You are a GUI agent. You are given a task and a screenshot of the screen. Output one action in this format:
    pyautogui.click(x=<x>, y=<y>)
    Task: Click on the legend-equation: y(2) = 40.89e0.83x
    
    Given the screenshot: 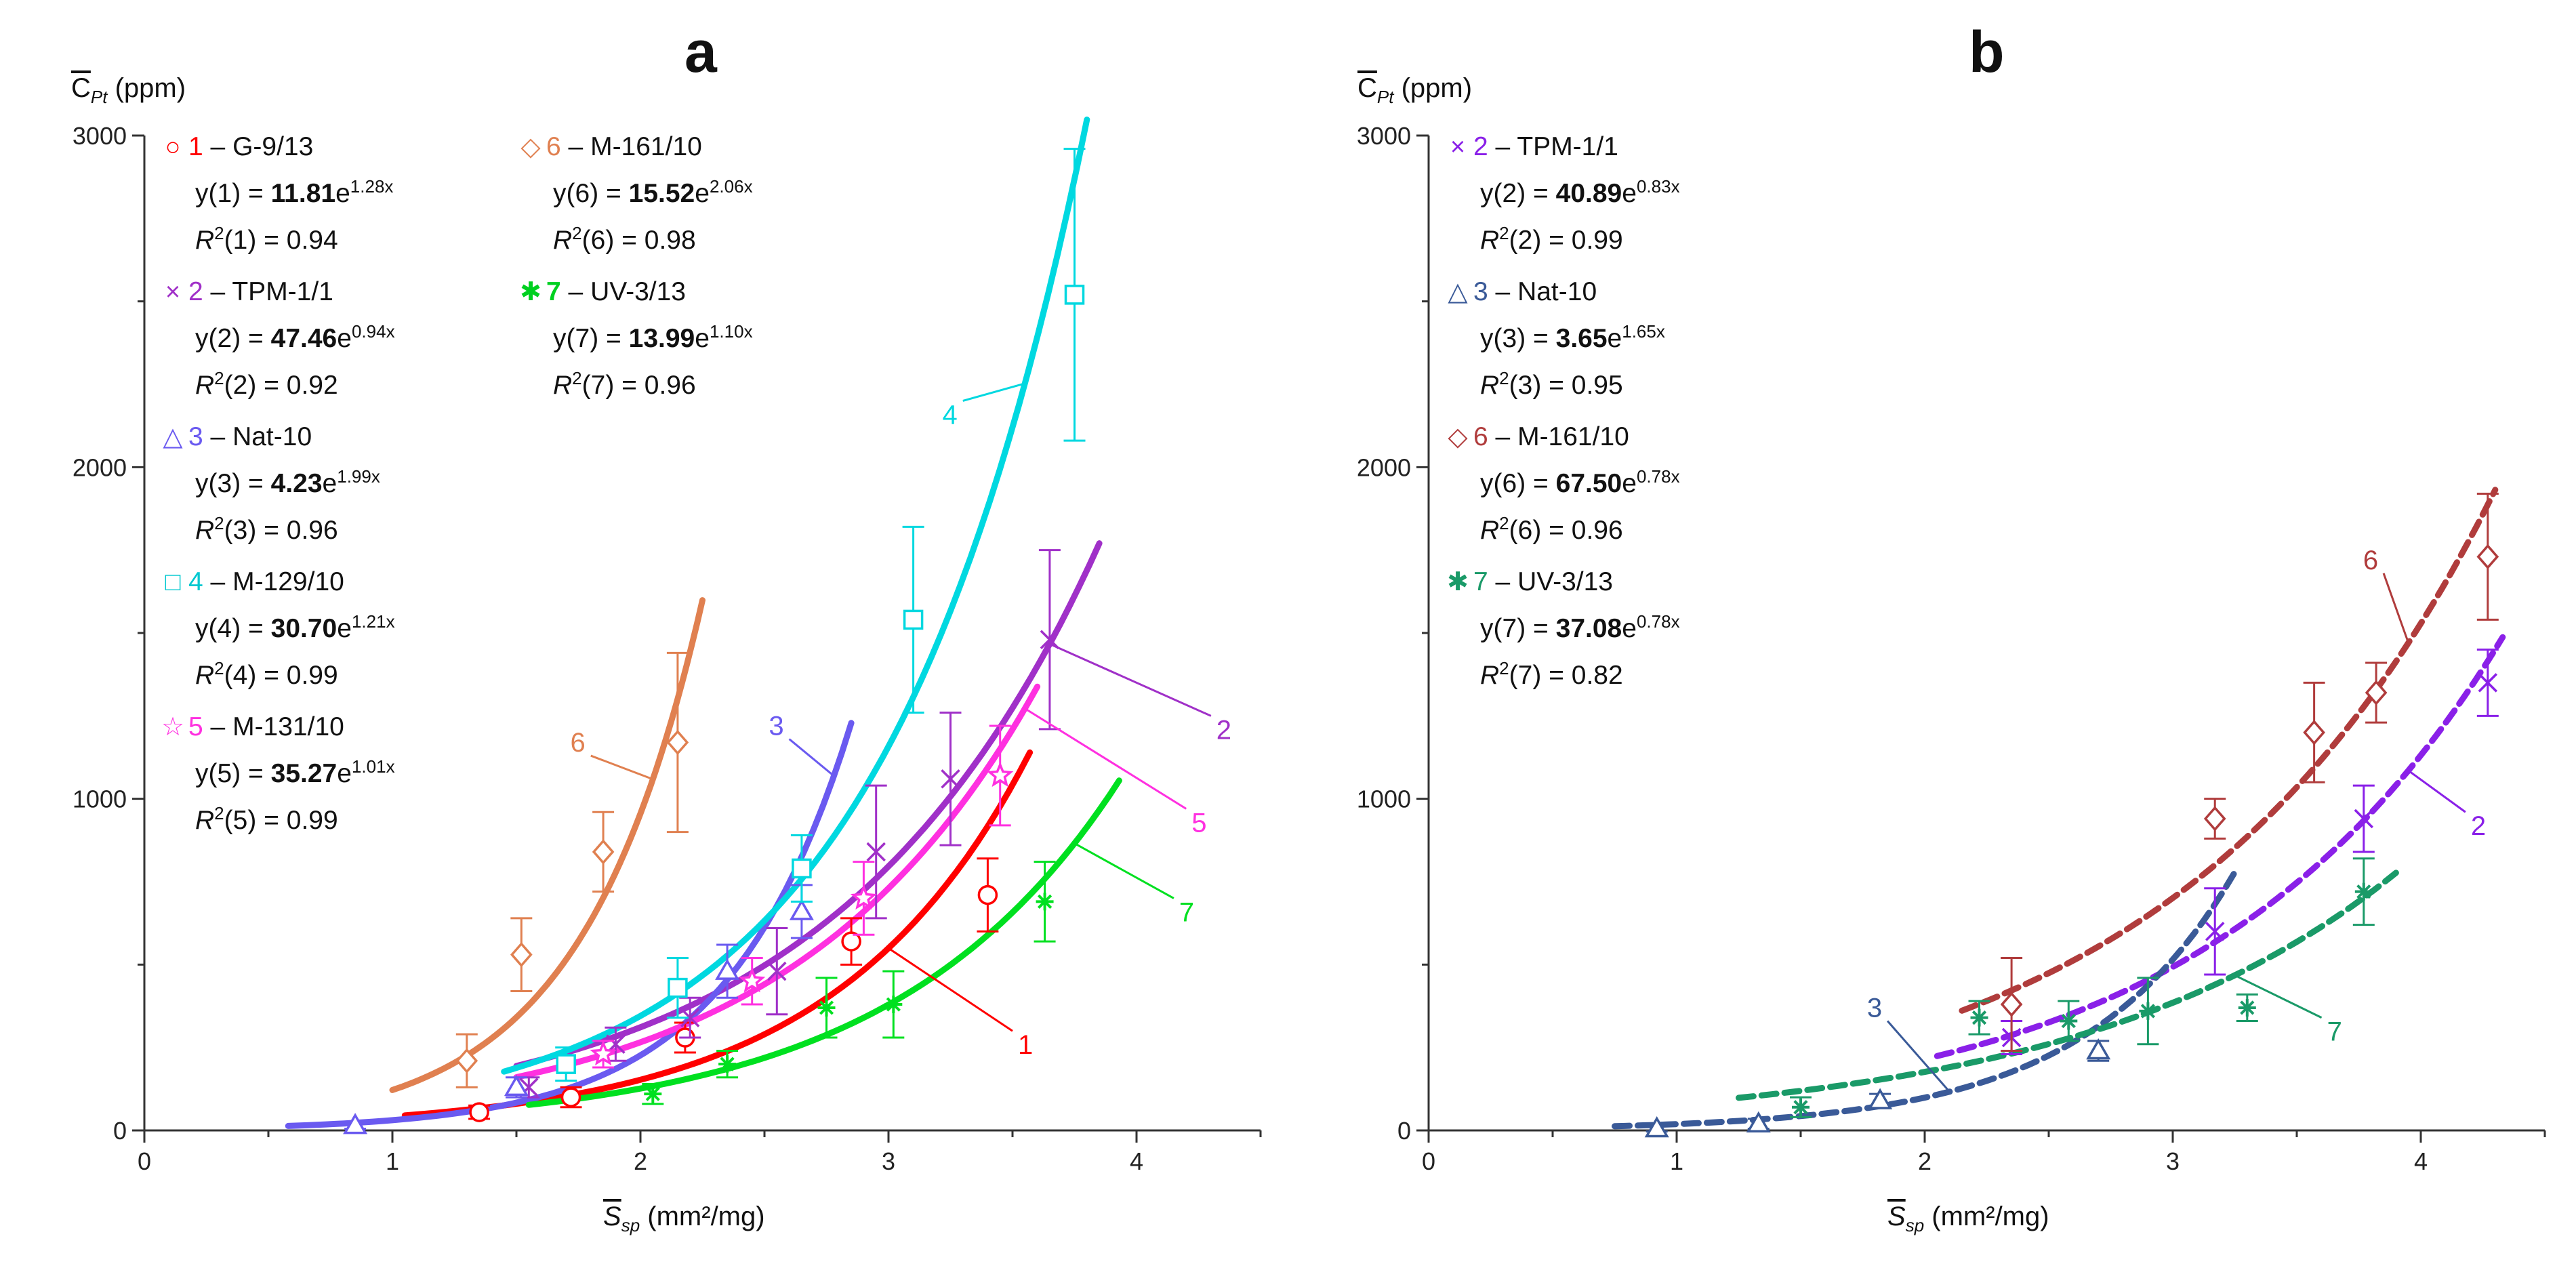 What is the action you would take?
    pyautogui.click(x=1580, y=192)
    